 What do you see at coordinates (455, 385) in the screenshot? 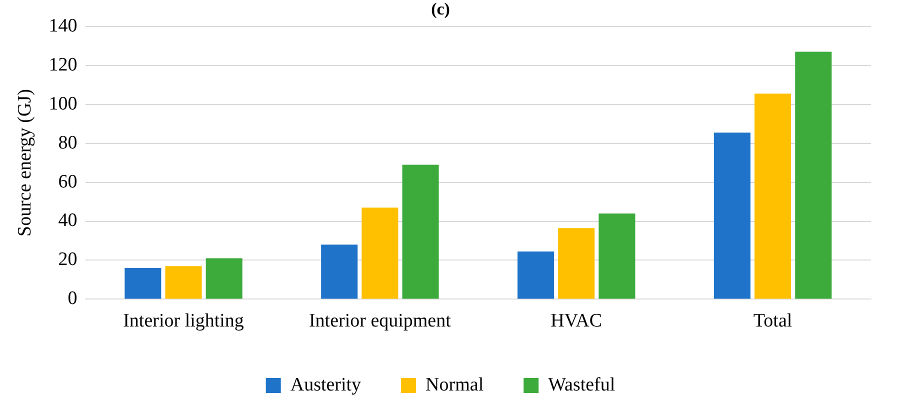
I see `legend-label: Normal` at bounding box center [455, 385].